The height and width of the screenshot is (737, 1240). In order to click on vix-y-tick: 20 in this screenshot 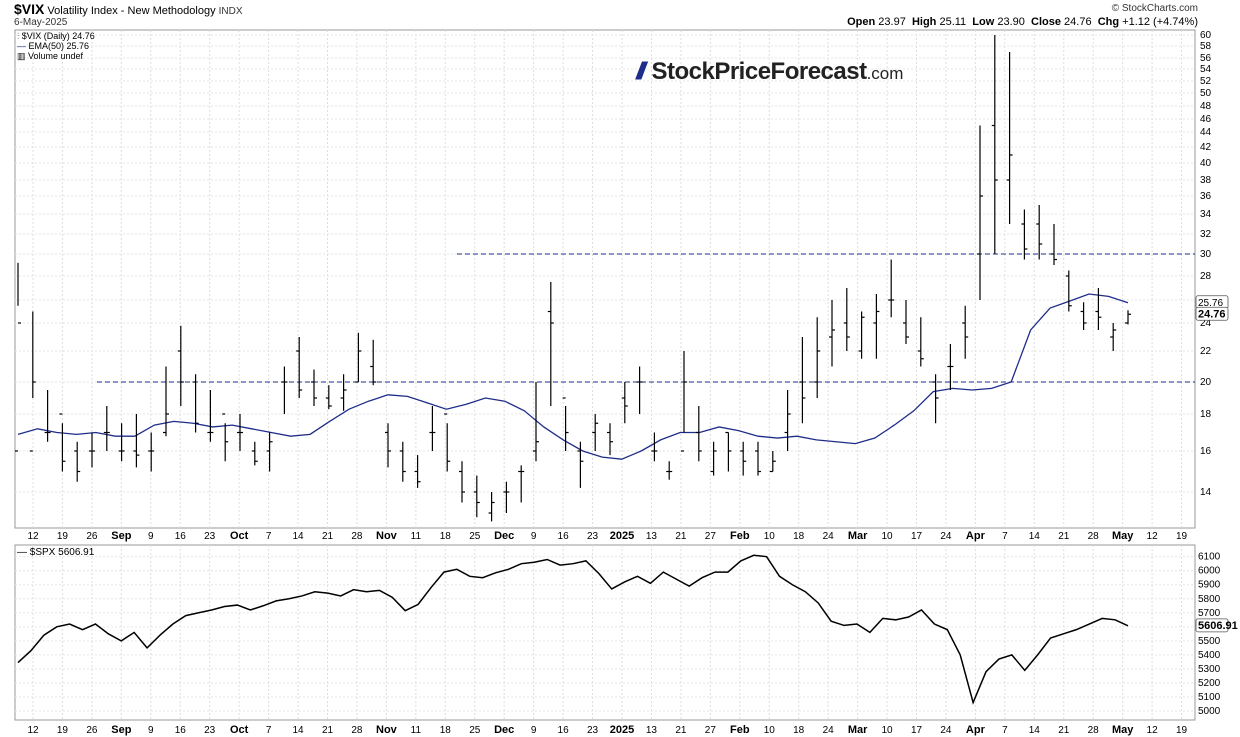, I will do `click(1206, 382)`.